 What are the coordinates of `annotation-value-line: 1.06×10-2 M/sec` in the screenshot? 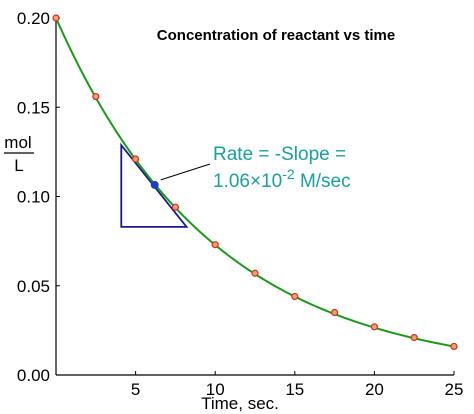 It's located at (282, 179).